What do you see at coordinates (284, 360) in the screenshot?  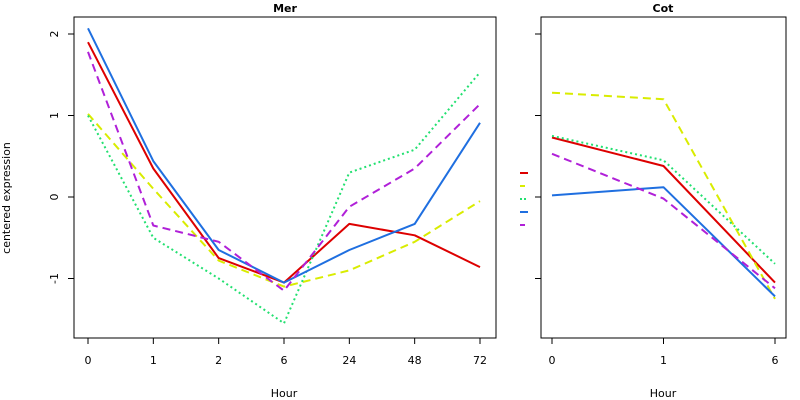 I see `mer-x-tick-label: 6` at bounding box center [284, 360].